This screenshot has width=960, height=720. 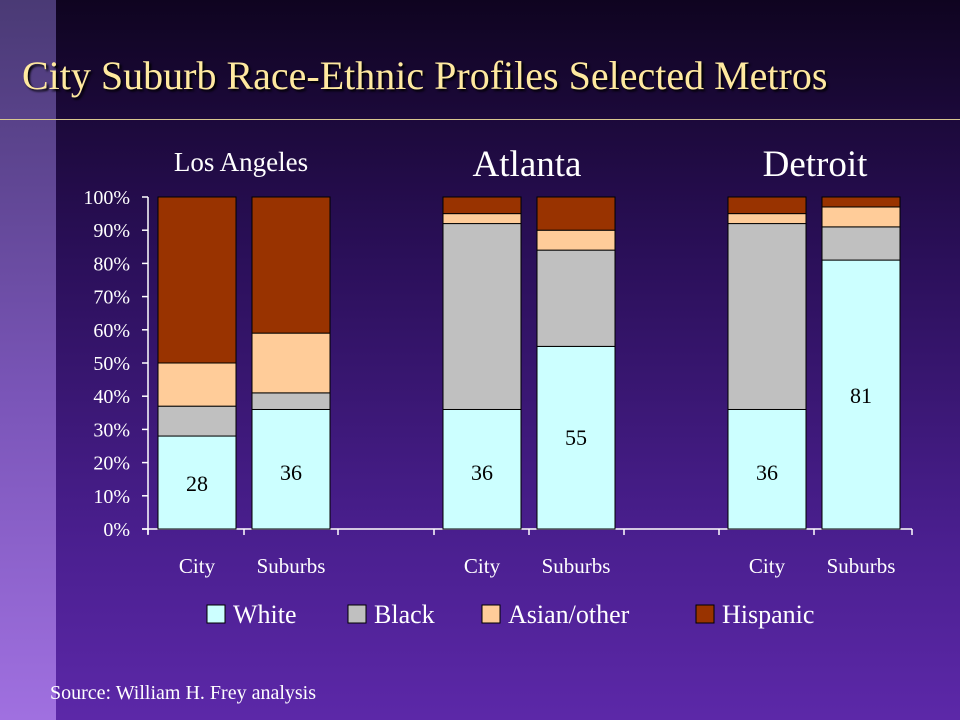 I want to click on legend-label: Asian/other, so click(x=569, y=614).